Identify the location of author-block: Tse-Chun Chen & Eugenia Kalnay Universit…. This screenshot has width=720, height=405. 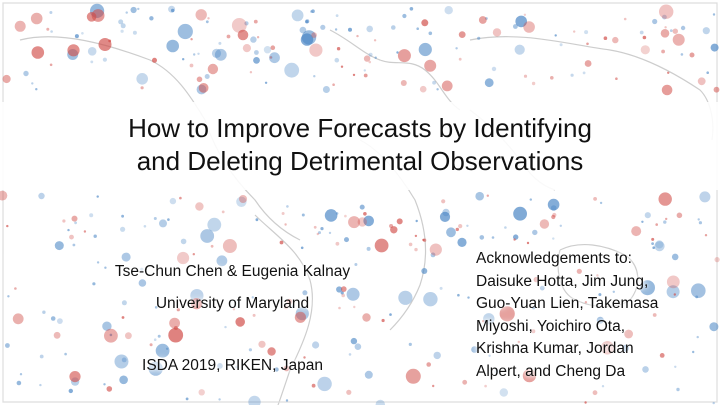
(232, 294).